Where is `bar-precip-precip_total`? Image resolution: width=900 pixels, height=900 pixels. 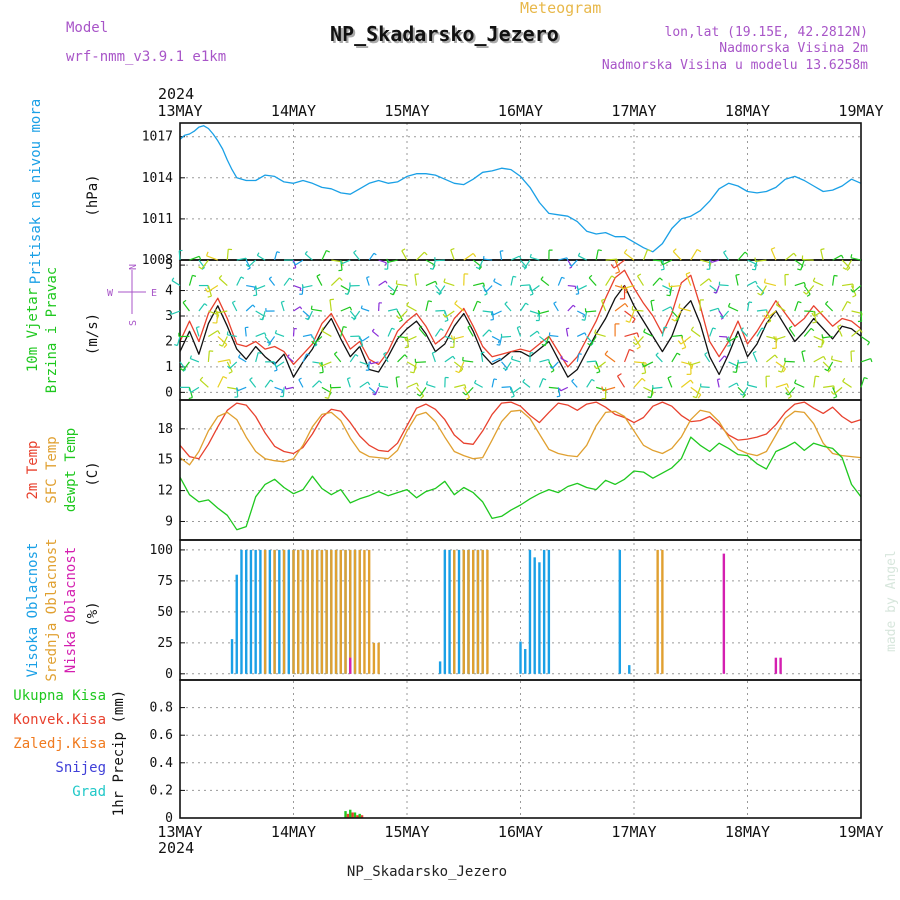
bar-precip-precip_total is located at coordinates (345, 814).